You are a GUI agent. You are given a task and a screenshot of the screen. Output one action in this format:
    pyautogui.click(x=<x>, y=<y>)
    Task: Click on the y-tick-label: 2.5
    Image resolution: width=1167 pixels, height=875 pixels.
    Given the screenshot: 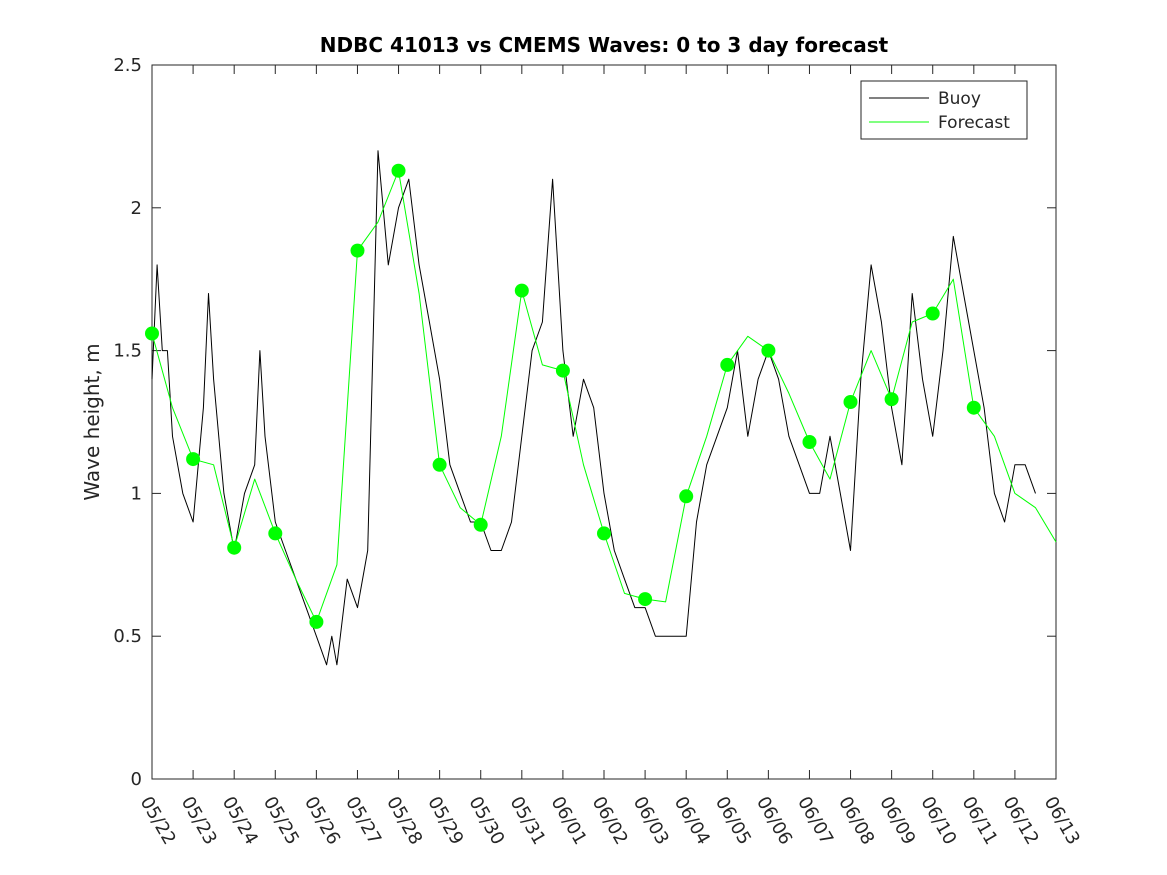 What is the action you would take?
    pyautogui.click(x=127, y=65)
    